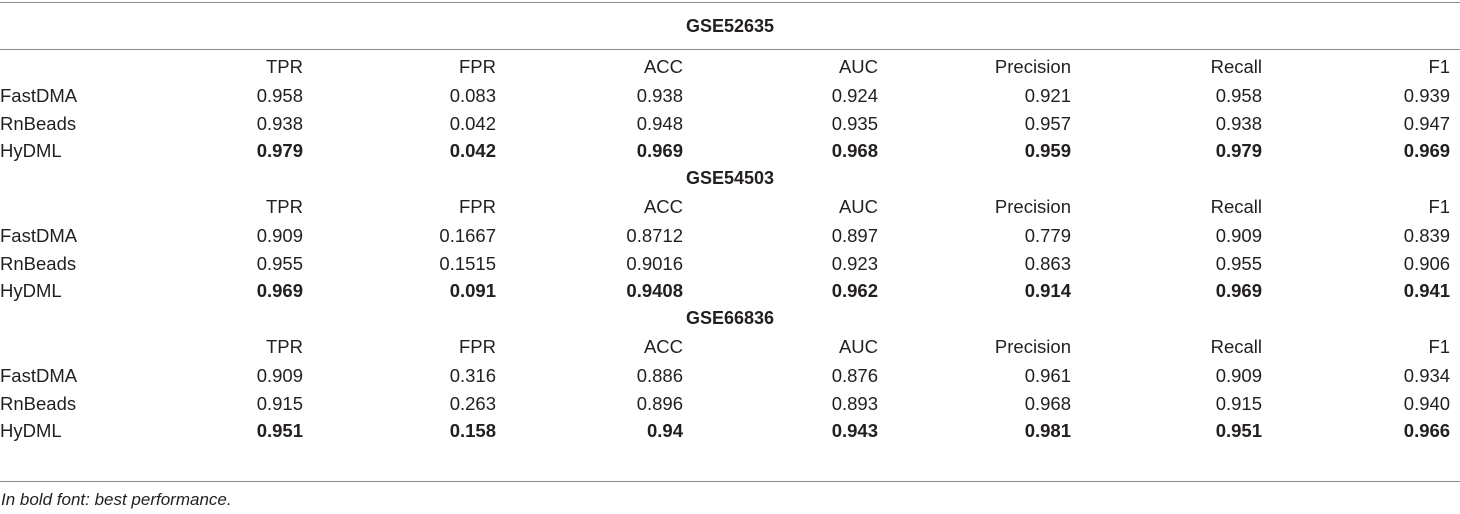  I want to click on table-footnote: In bold font: best performance., so click(116, 499).